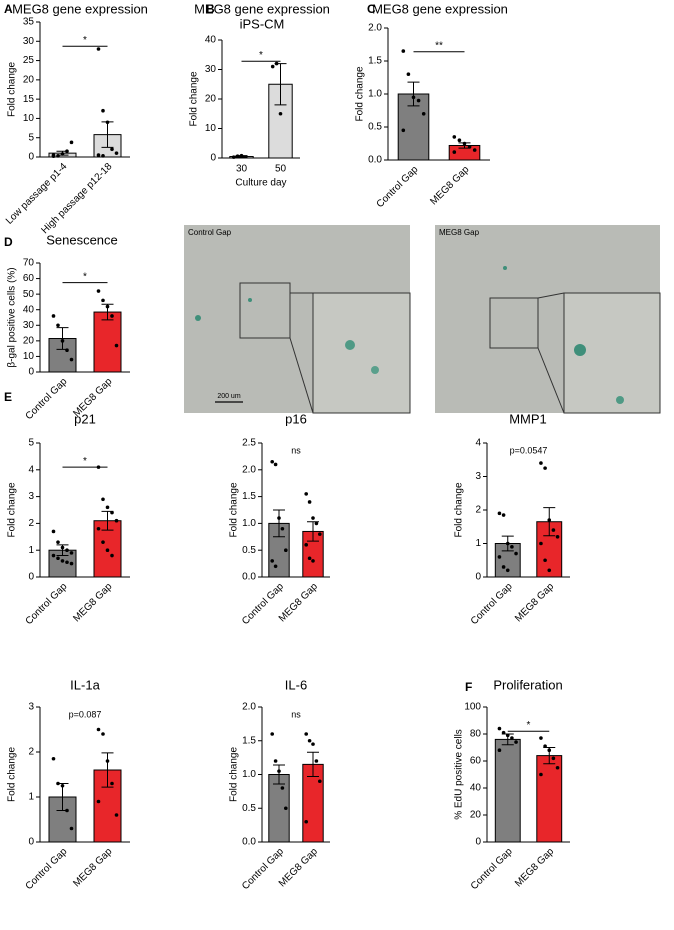 The width and height of the screenshot is (674, 930). I want to click on y-tick-label: 60, so click(476, 761).